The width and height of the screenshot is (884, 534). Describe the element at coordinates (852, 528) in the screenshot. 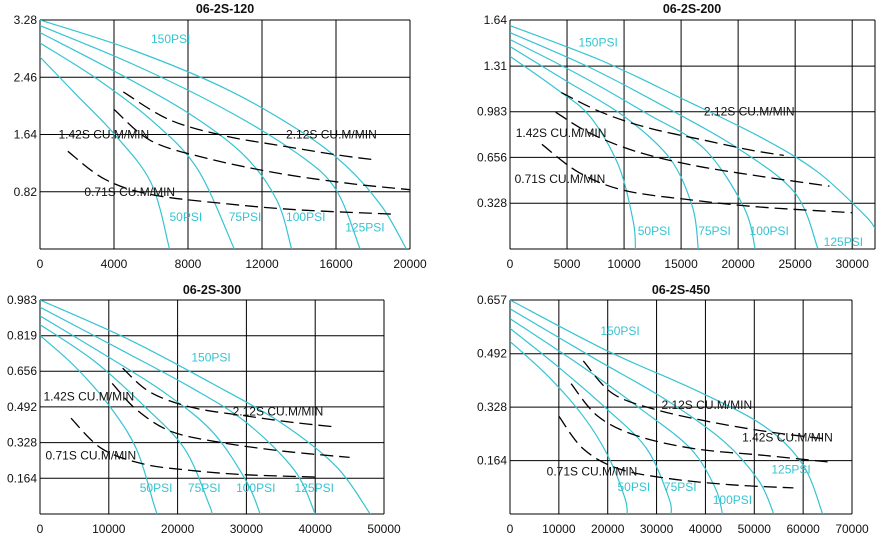

I see `x-tick-label: 70000` at that location.